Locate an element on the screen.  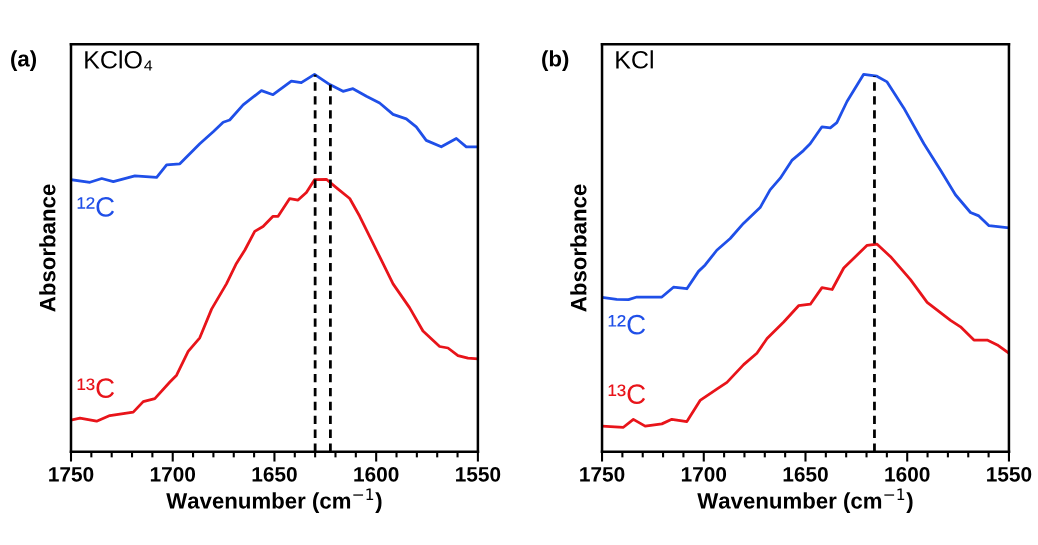
text: KClO₄ is located at coordinates (119, 60).